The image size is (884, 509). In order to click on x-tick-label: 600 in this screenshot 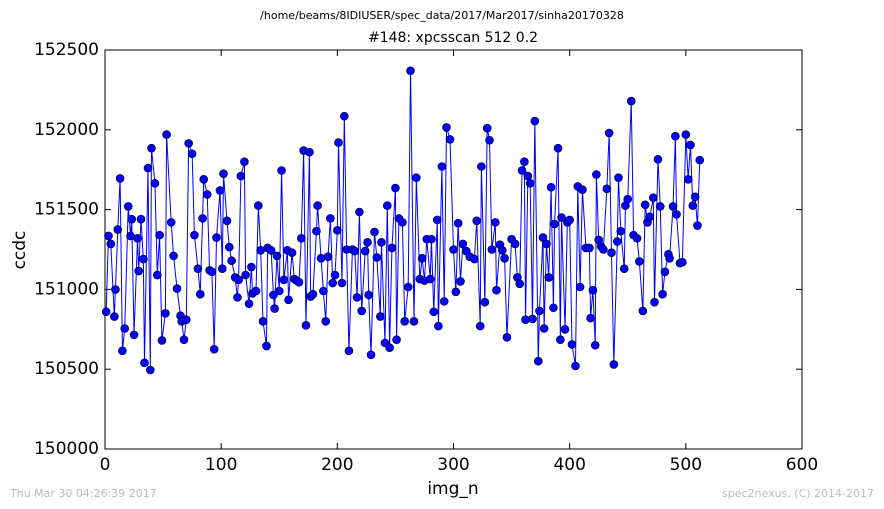, I will do `click(802, 465)`.